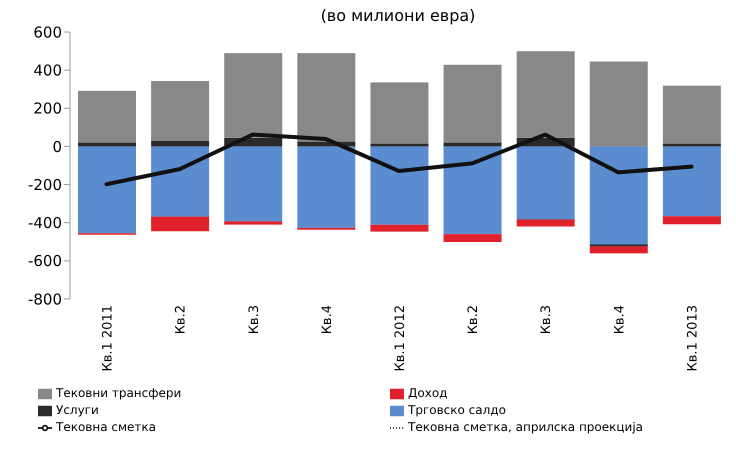 The image size is (736, 450). What do you see at coordinates (45, 299) in the screenshot?
I see `y-tick-label: -800` at bounding box center [45, 299].